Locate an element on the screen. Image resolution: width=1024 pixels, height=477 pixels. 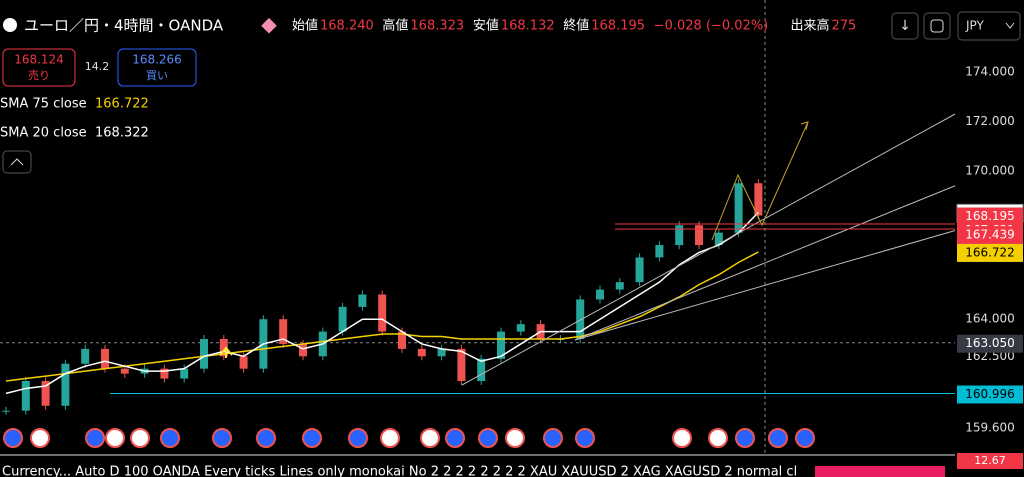
refresh-icon is located at coordinates (937, 26).